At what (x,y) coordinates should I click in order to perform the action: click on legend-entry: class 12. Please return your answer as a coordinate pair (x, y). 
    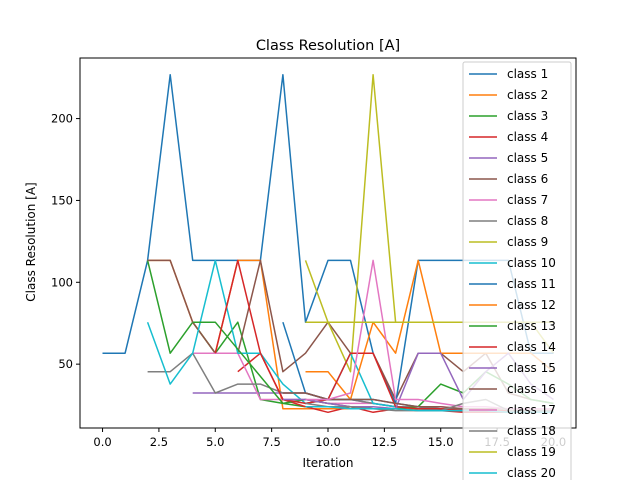
    Looking at the image, I should click on (531, 305).